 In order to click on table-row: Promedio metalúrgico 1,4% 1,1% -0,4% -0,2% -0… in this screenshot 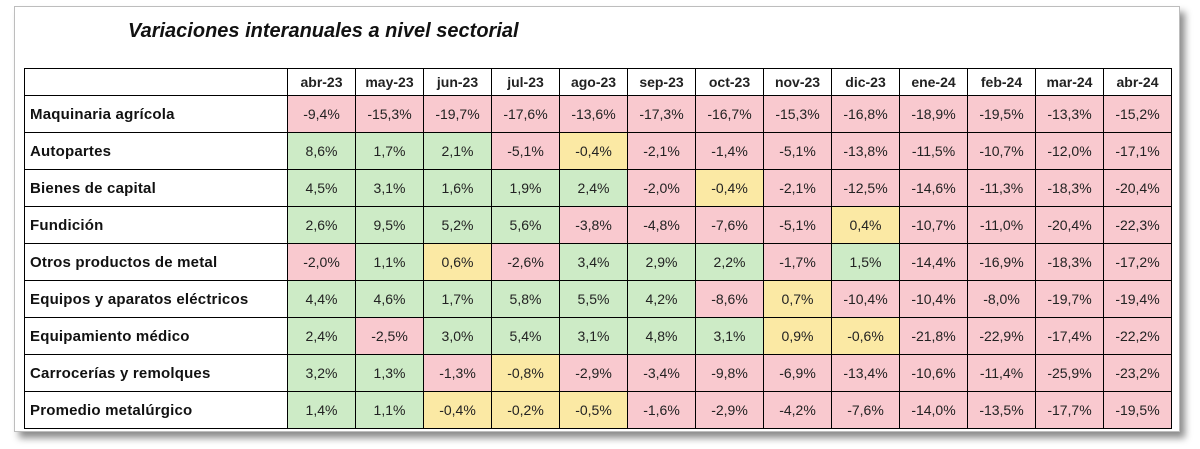, I will do `click(598, 410)`.